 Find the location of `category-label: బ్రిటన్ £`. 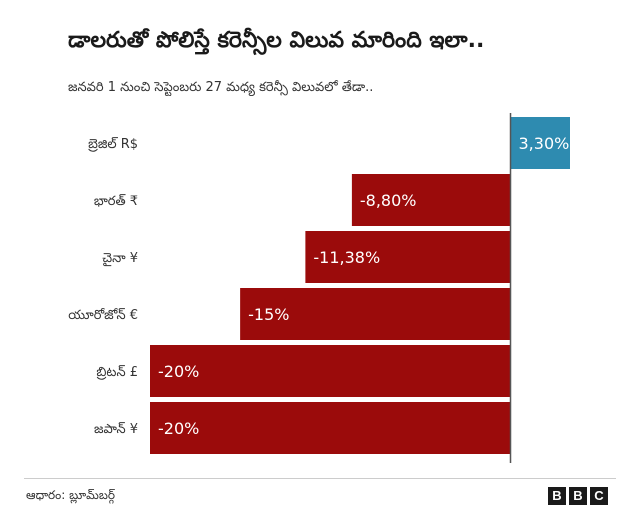

category-label: బ్రిటన్ £ is located at coordinates (117, 372).